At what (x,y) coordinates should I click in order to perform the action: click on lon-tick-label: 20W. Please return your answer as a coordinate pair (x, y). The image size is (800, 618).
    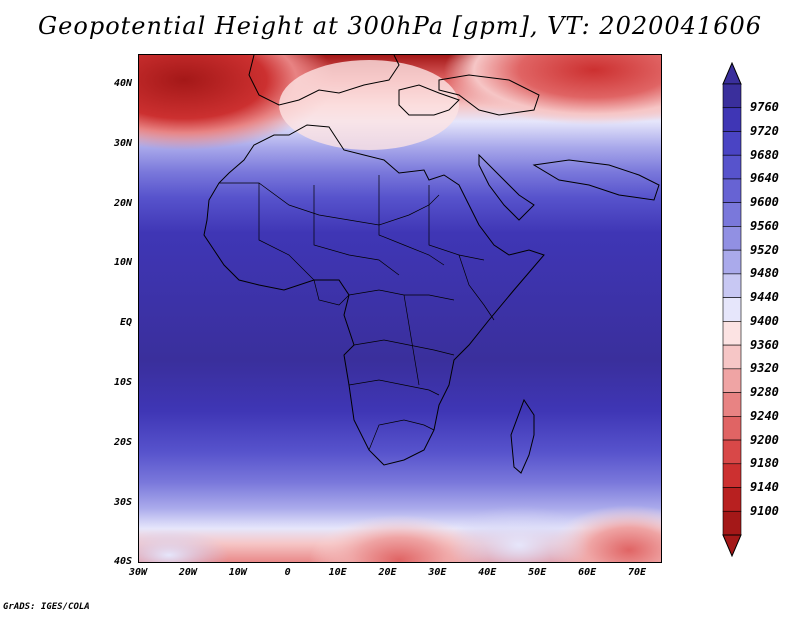
    Looking at the image, I should click on (187, 572).